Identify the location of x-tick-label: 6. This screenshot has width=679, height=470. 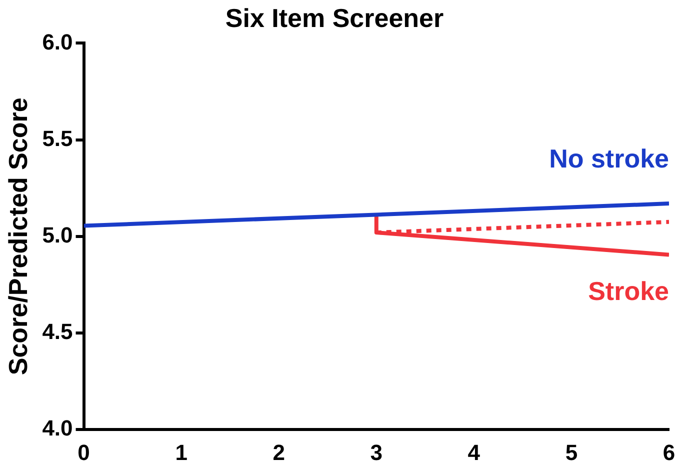
(669, 452).